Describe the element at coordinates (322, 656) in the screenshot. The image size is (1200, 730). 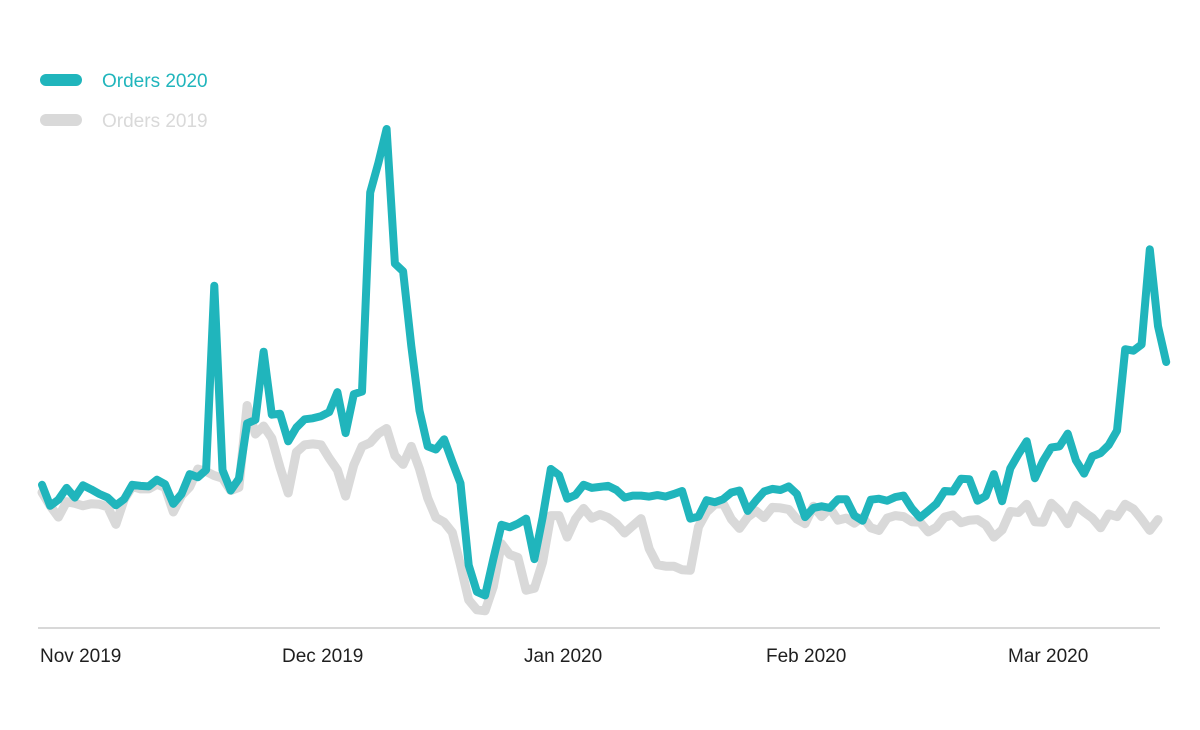
I see `x-tick-label: Dec 2019` at that location.